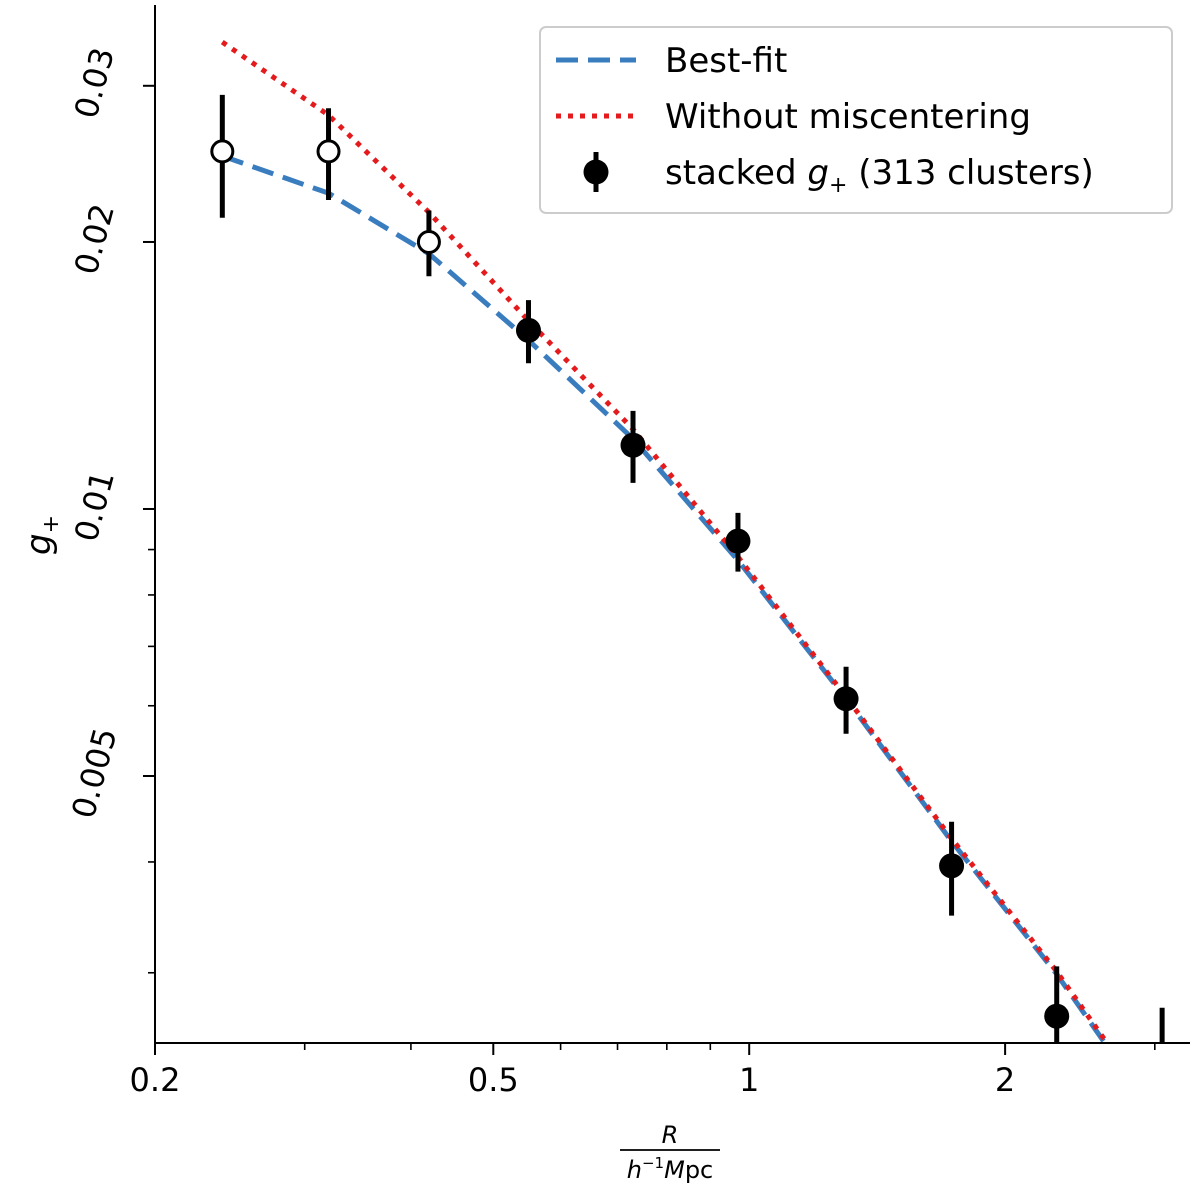 This screenshot has height=1193, width=1200. What do you see at coordinates (596, 172) in the screenshot?
I see `legend-swatch-point` at bounding box center [596, 172].